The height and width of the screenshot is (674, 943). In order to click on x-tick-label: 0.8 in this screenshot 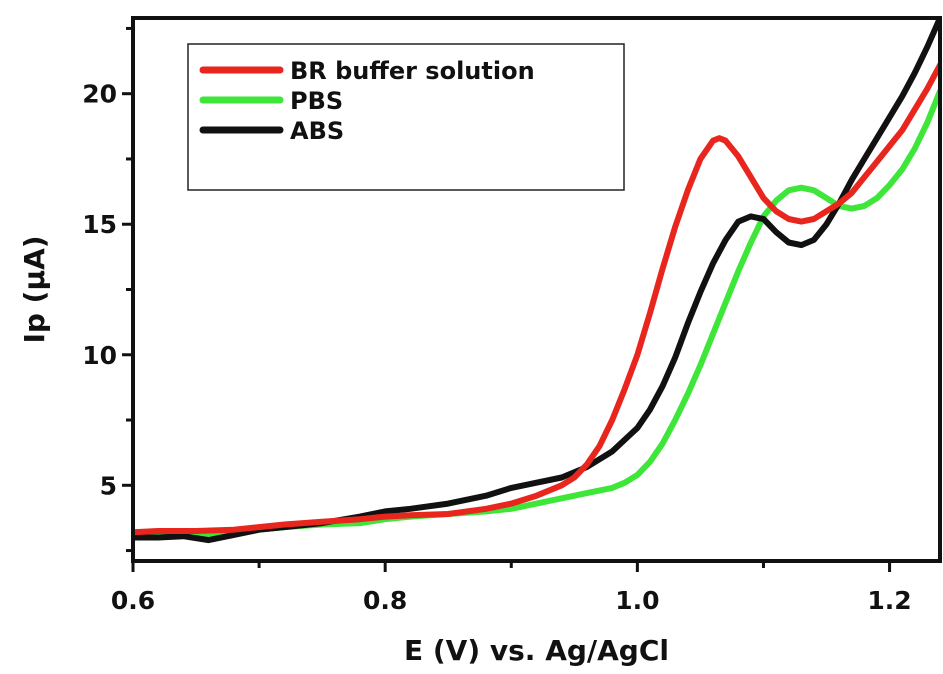, I will do `click(385, 600)`.